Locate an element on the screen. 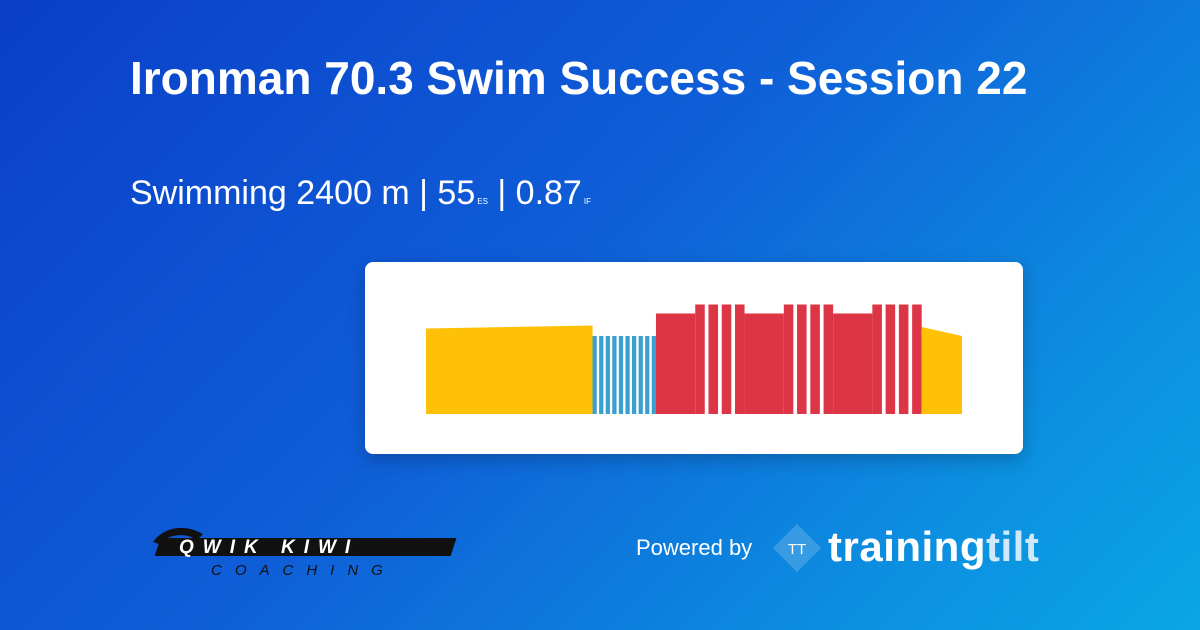 Image resolution: width=1200 pixels, height=630 pixels. logo-line1: QWIK KIWI is located at coordinates (269, 547).